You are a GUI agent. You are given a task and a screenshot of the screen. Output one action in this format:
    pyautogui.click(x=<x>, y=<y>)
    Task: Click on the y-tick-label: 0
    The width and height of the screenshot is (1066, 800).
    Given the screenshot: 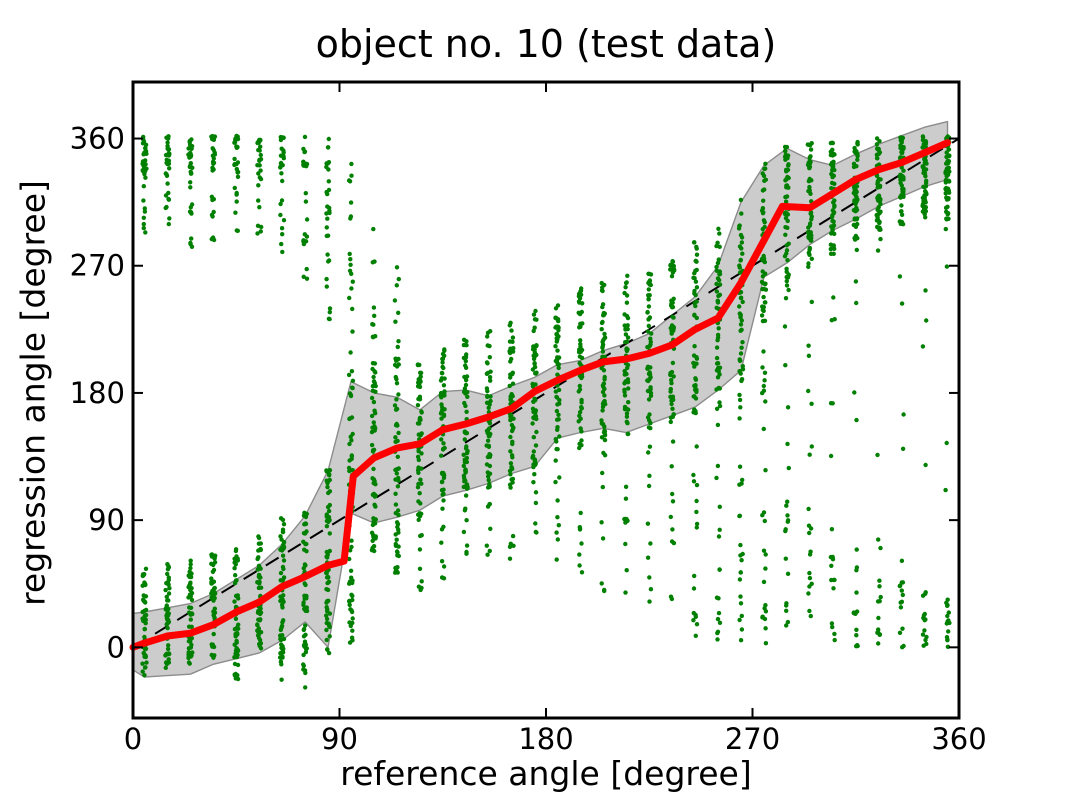 What is the action you would take?
    pyautogui.click(x=116, y=647)
    